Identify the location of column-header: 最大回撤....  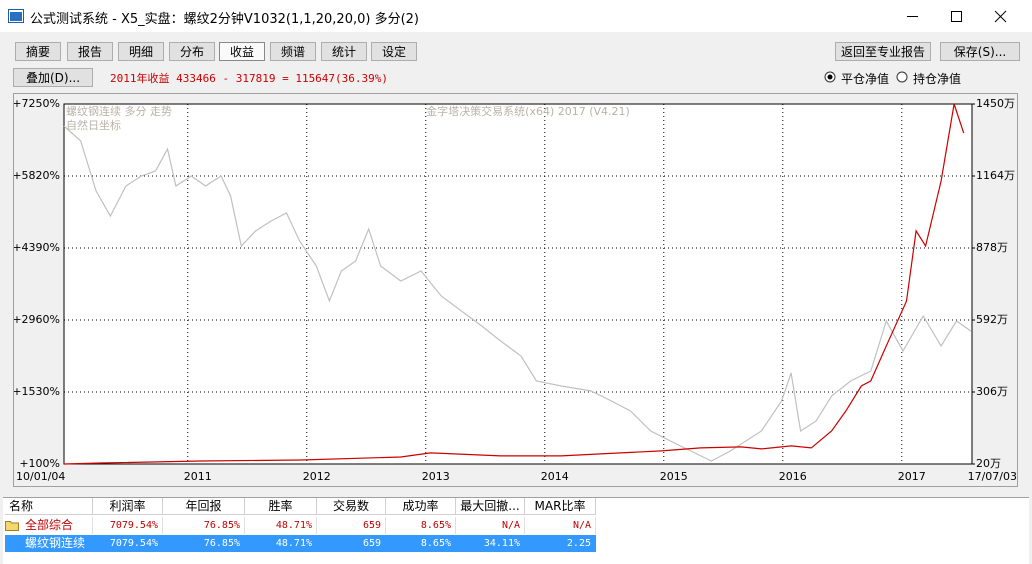
(490, 506).